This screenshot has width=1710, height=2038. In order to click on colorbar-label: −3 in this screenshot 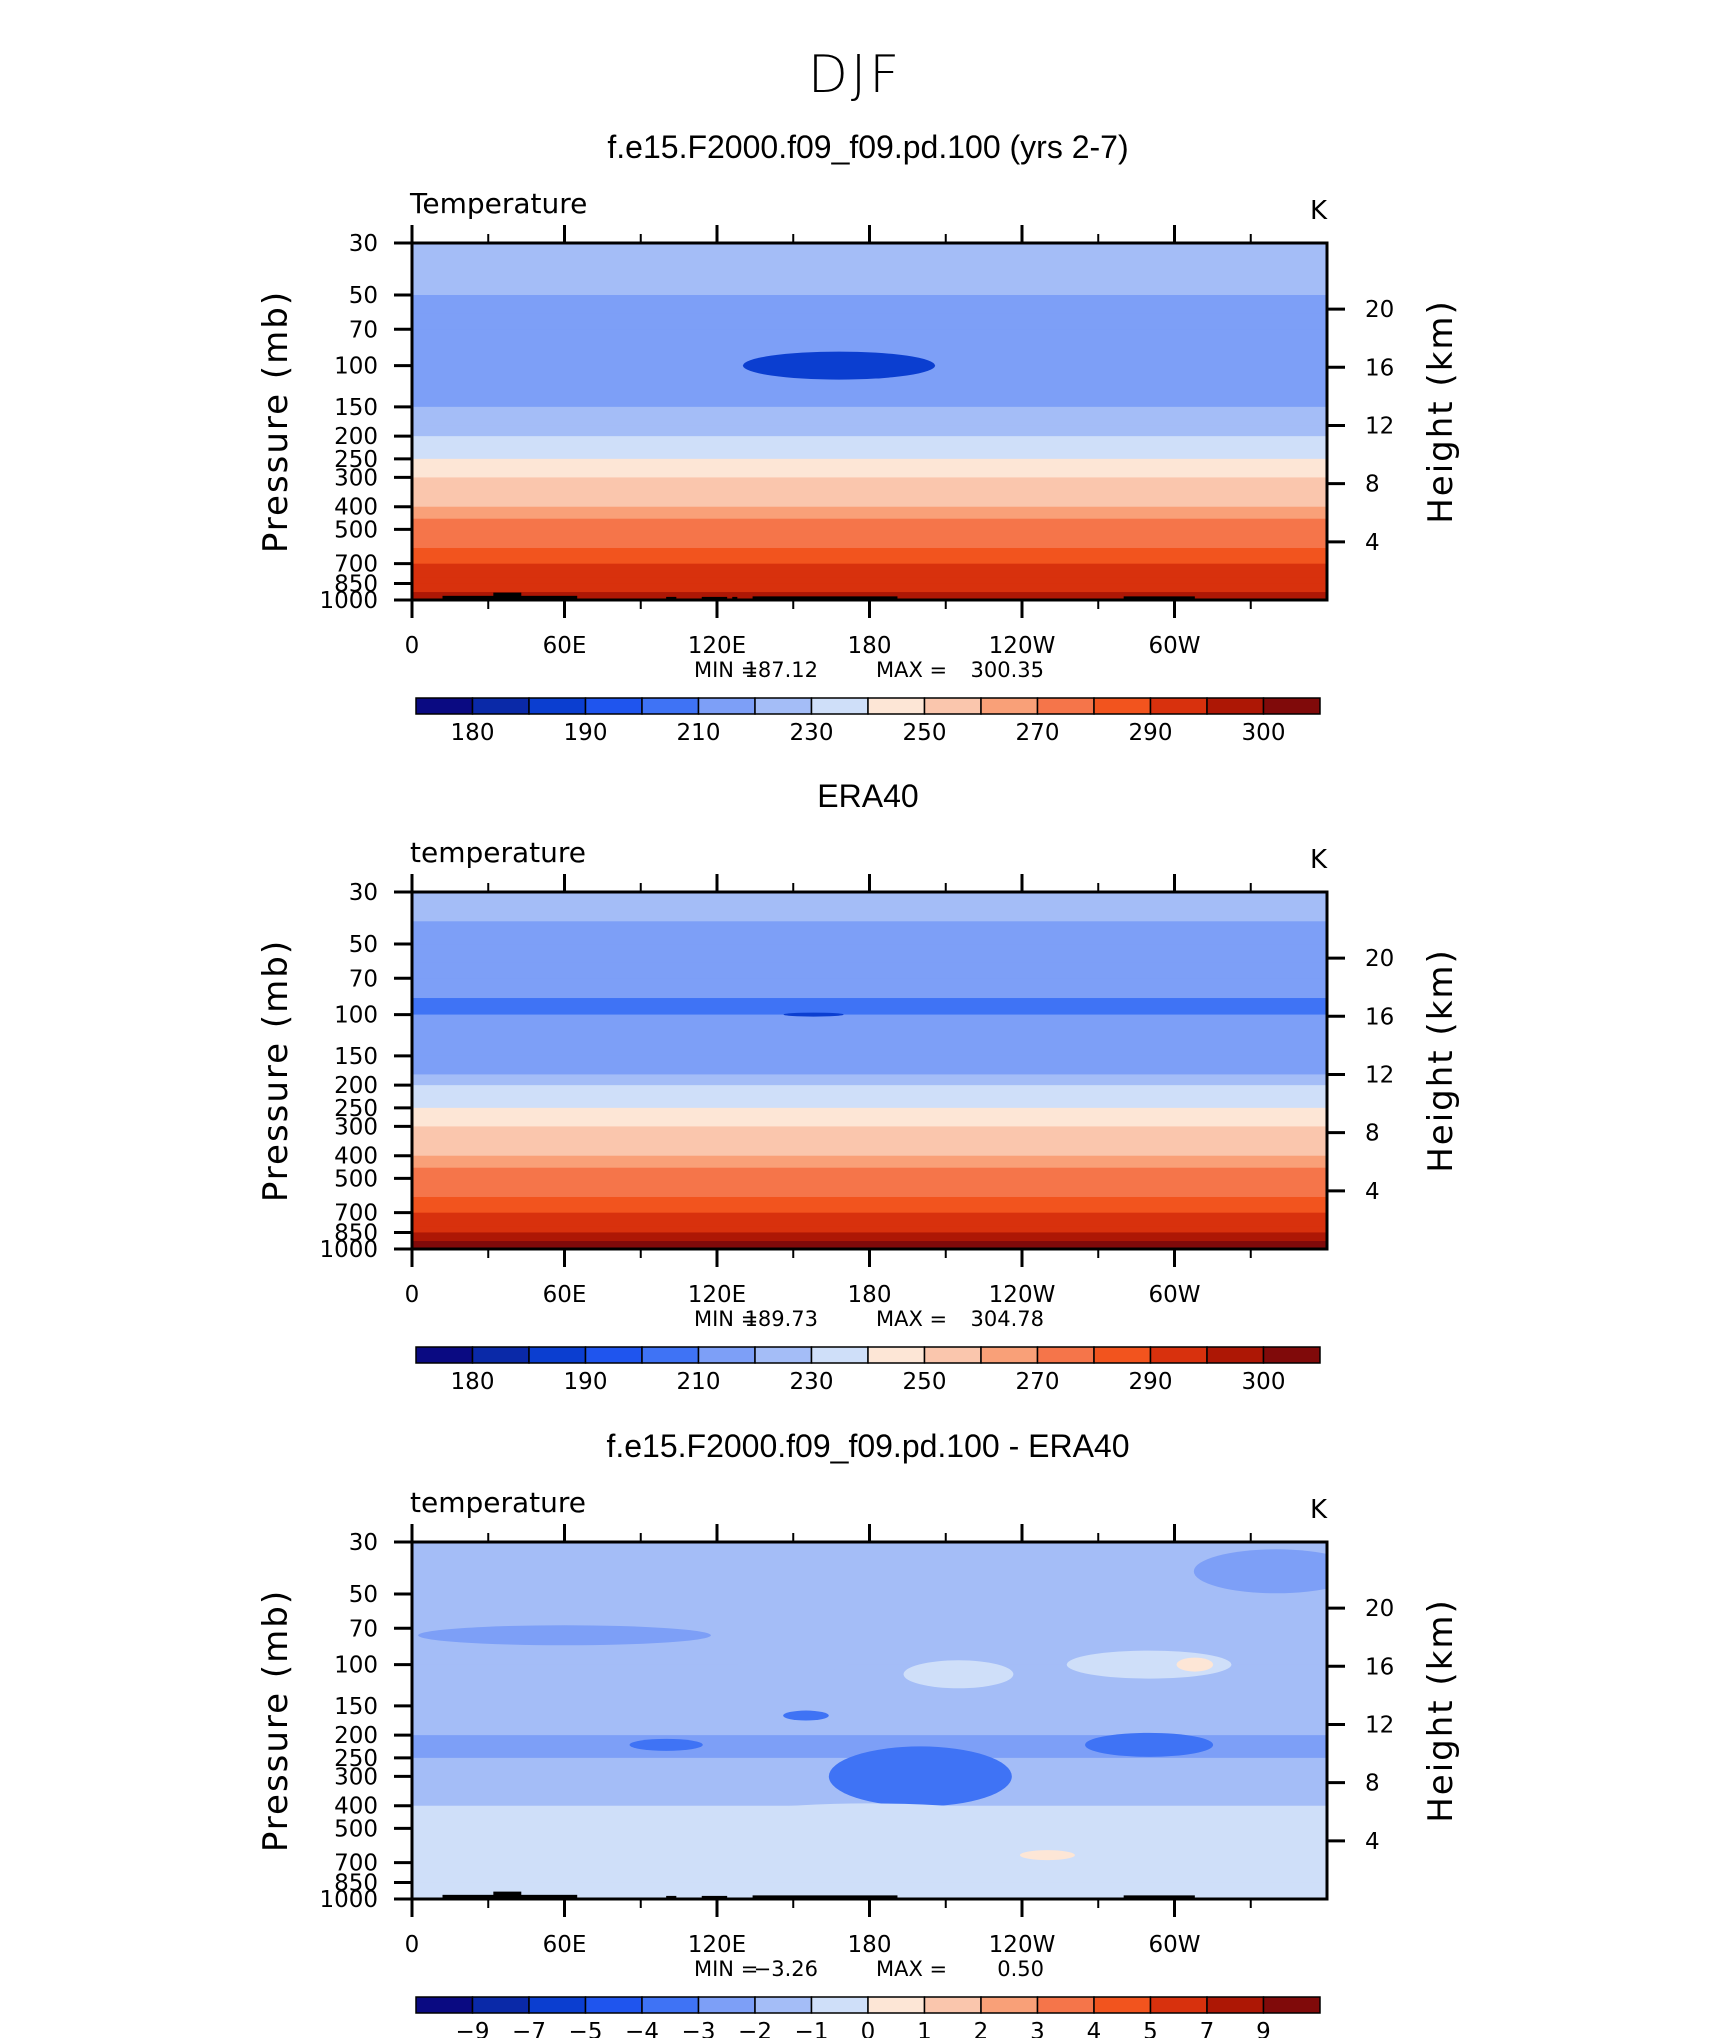, I will do `click(699, 2028)`.